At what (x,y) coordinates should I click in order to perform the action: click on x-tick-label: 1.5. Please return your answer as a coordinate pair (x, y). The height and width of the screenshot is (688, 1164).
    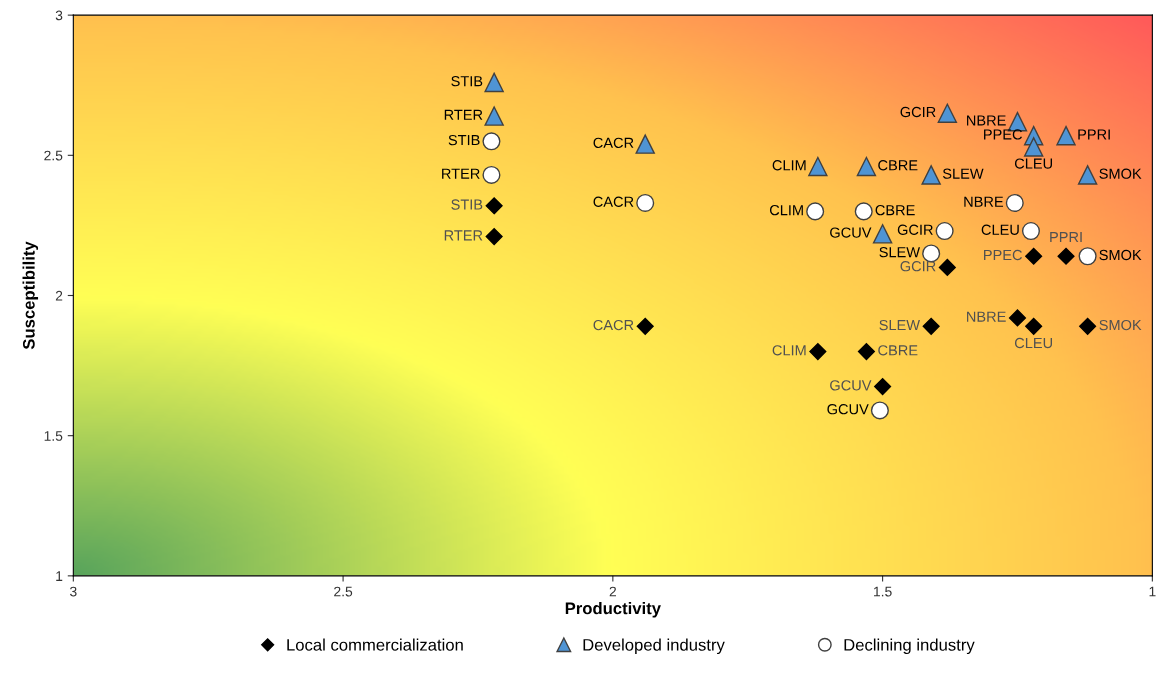
    Looking at the image, I should click on (883, 591).